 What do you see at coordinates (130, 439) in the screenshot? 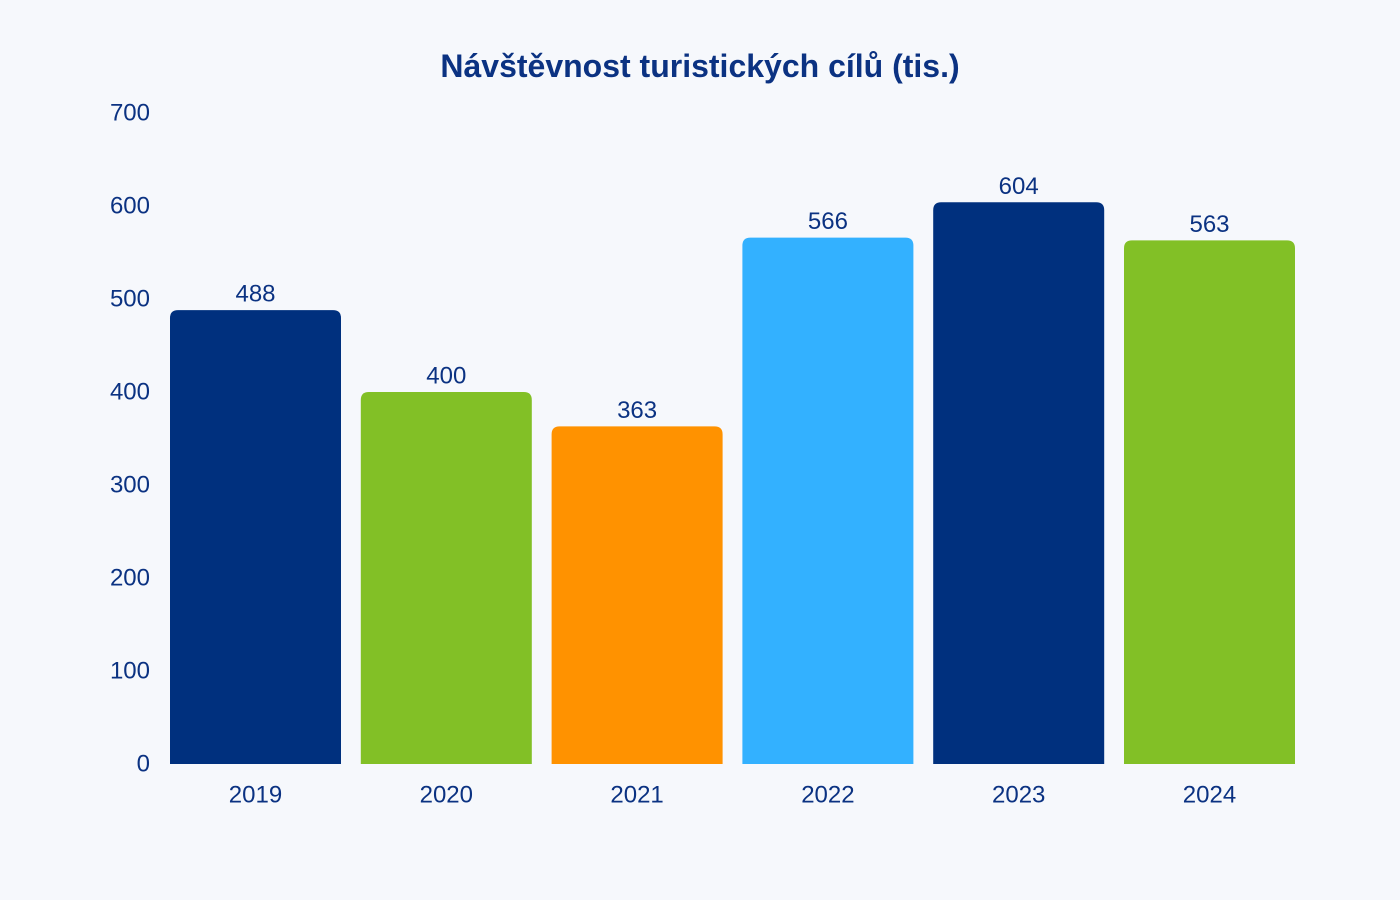
I see `y-axis: 0 100 200 300 400 500 600 700` at bounding box center [130, 439].